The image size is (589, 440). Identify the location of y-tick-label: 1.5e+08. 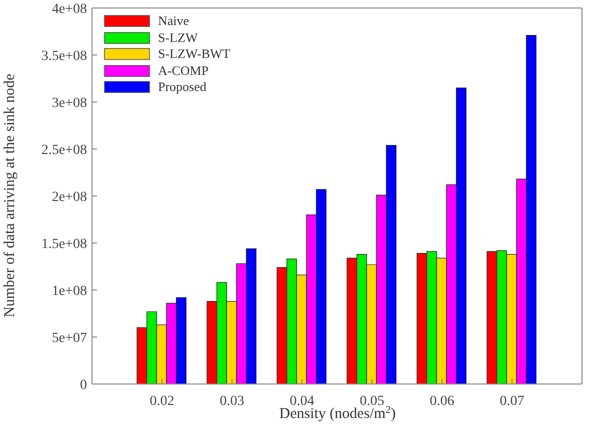
(64, 244).